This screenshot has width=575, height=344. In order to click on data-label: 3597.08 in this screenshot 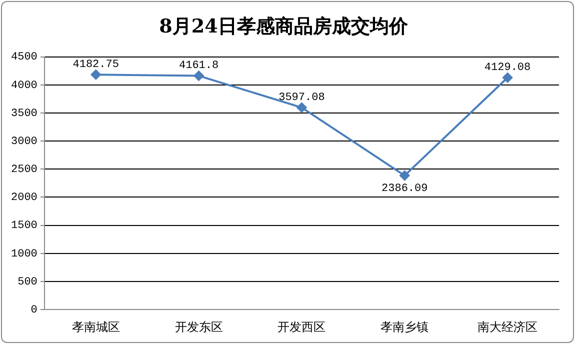, I will do `click(301, 98)`.